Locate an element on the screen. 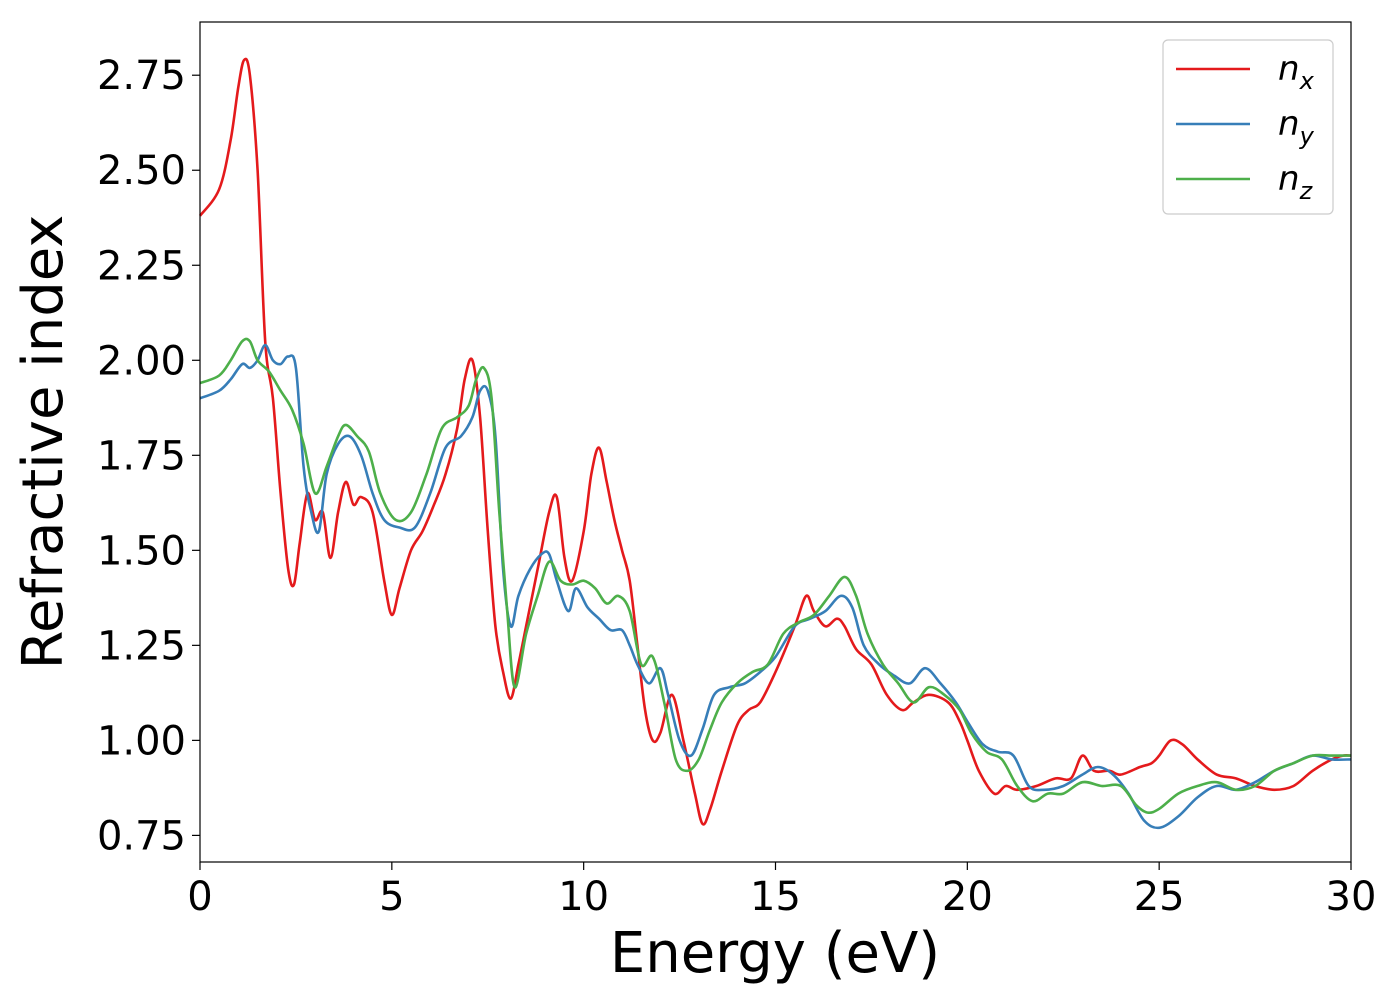  x-tick-label: 5 is located at coordinates (391, 897).